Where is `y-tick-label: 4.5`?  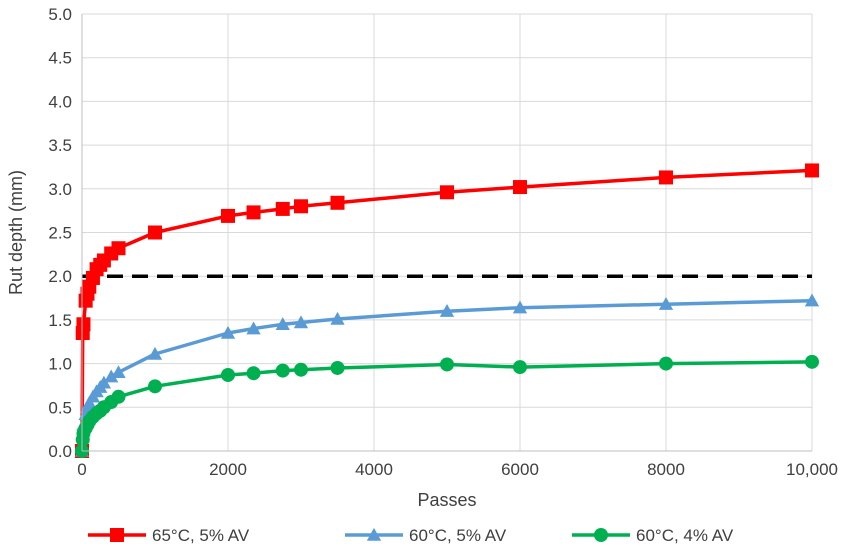
y-tick-label: 4.5 is located at coordinates (60, 58).